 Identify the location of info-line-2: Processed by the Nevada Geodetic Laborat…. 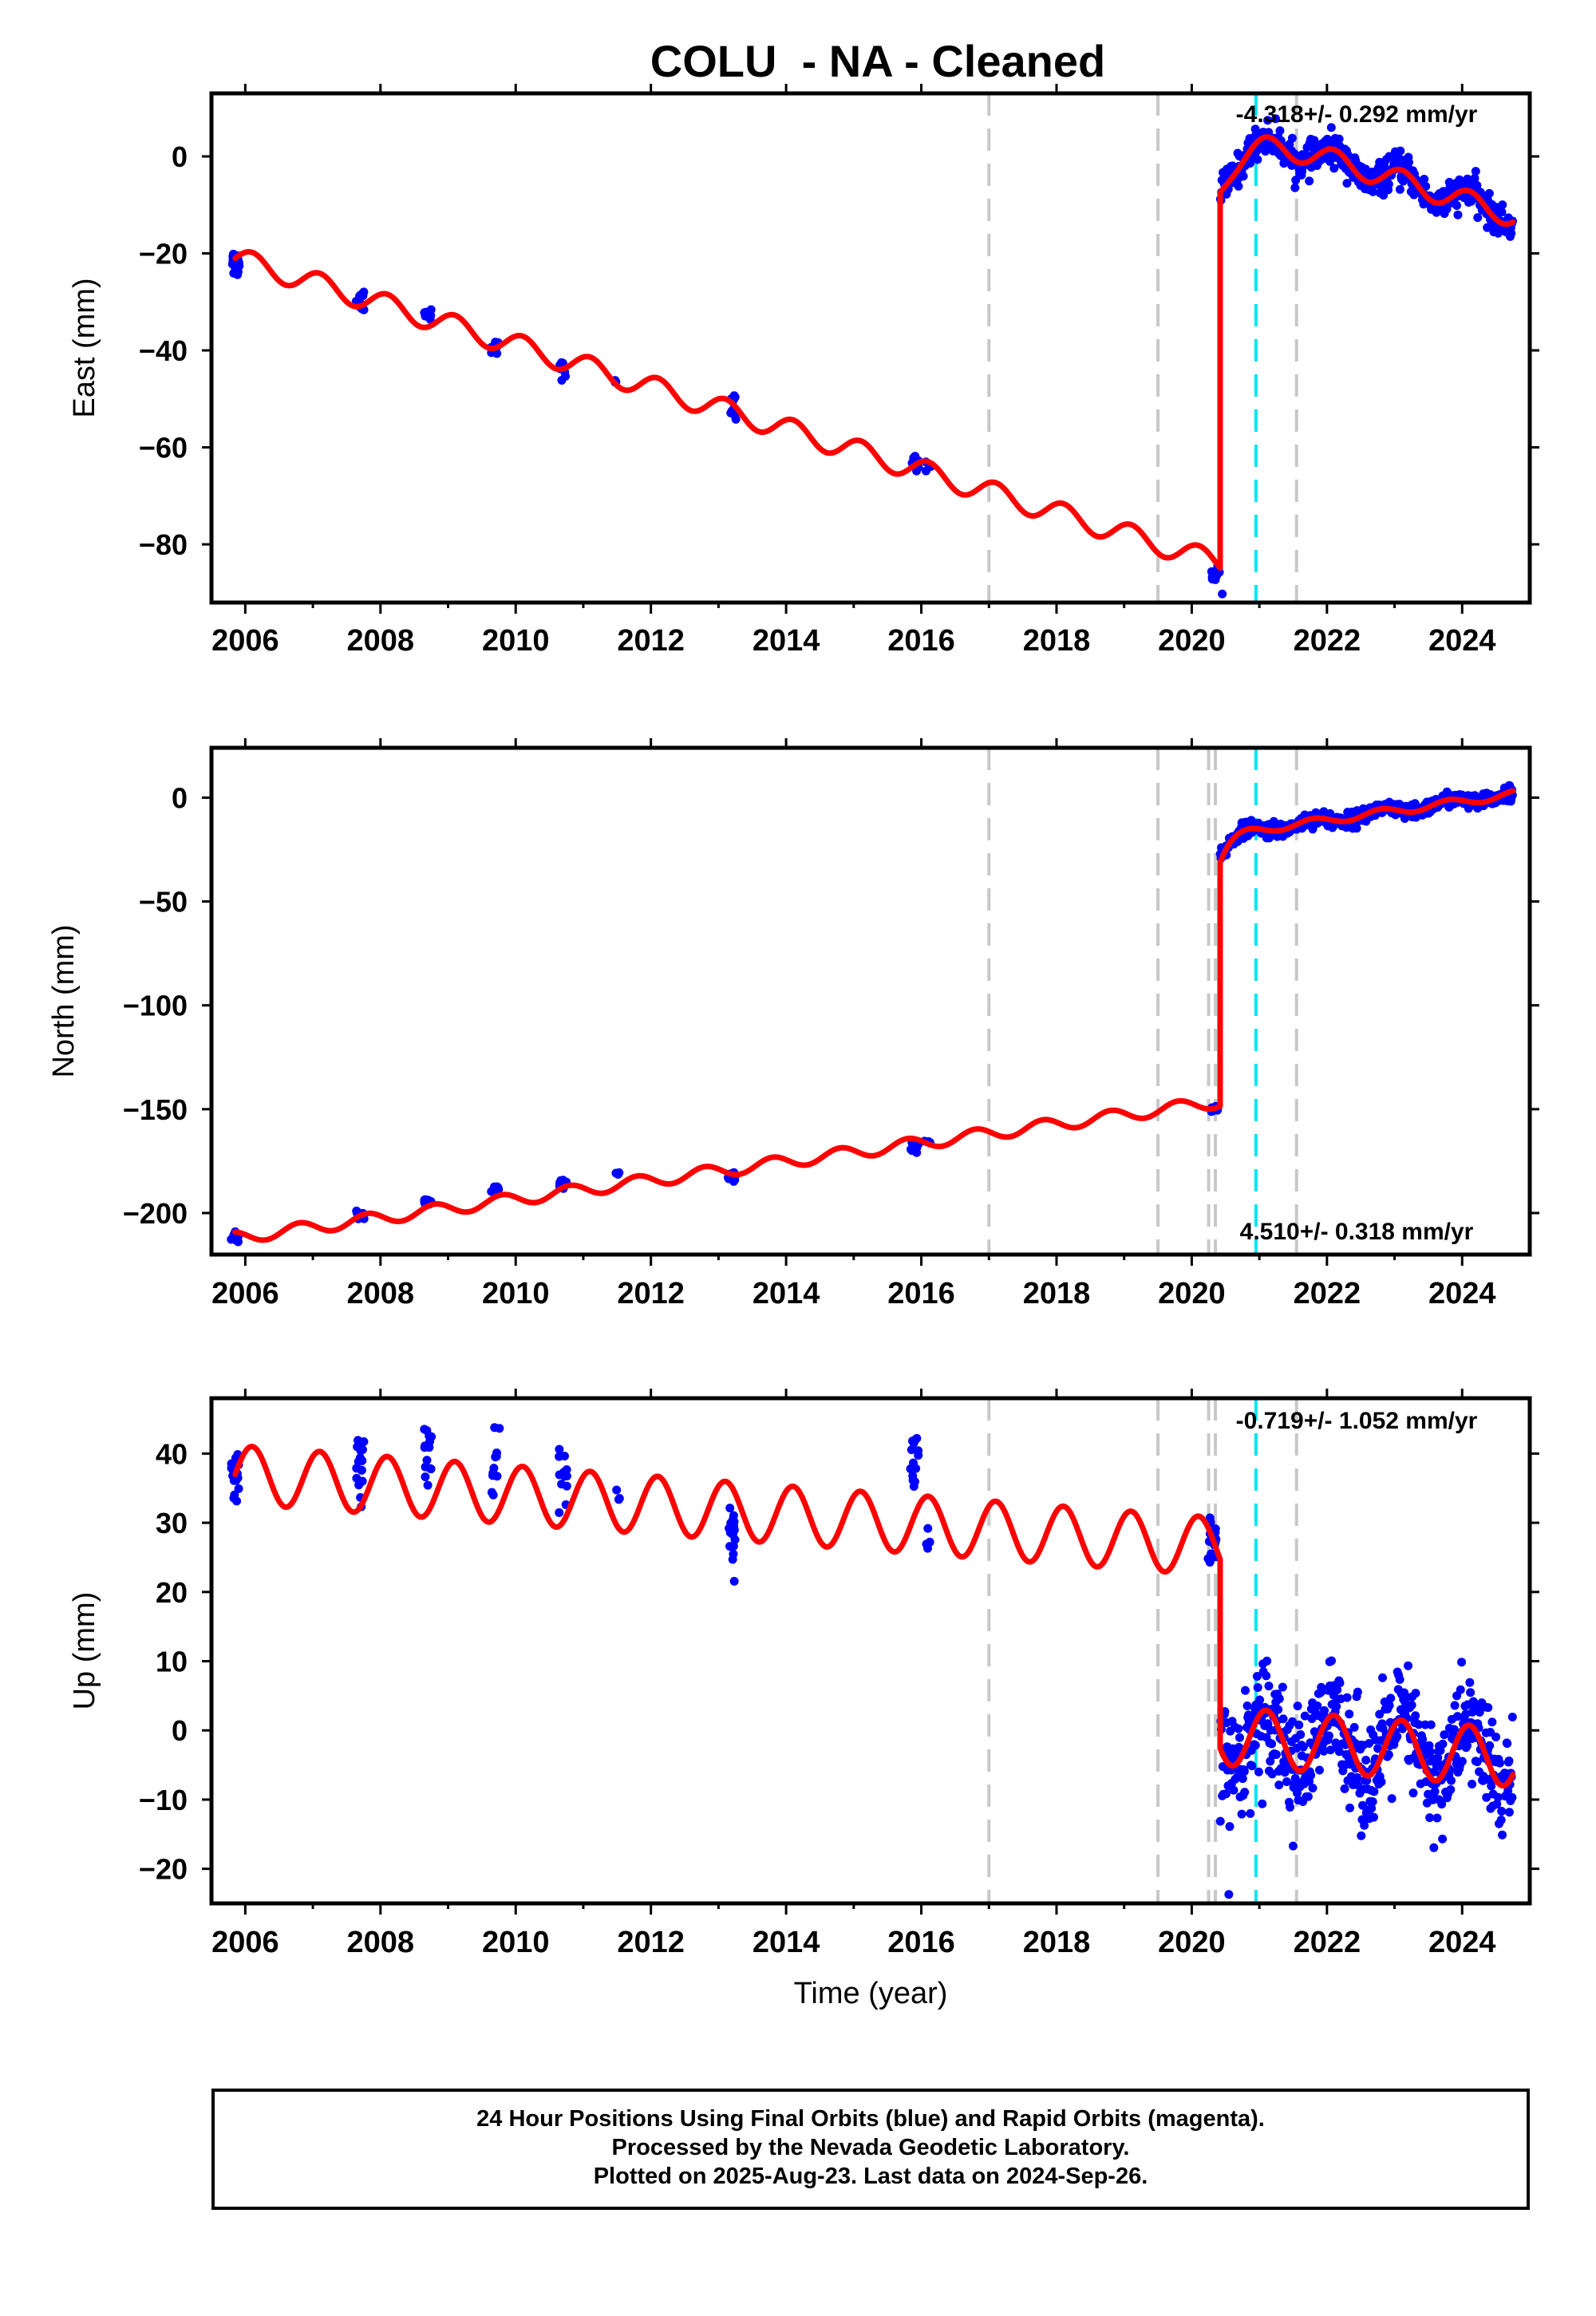
(870, 2147).